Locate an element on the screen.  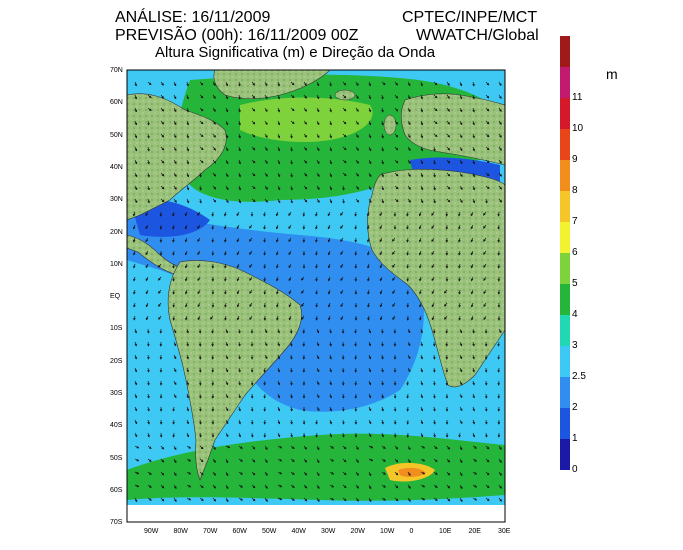
wave-zone-north-lightgreen is located at coordinates (306, 119).